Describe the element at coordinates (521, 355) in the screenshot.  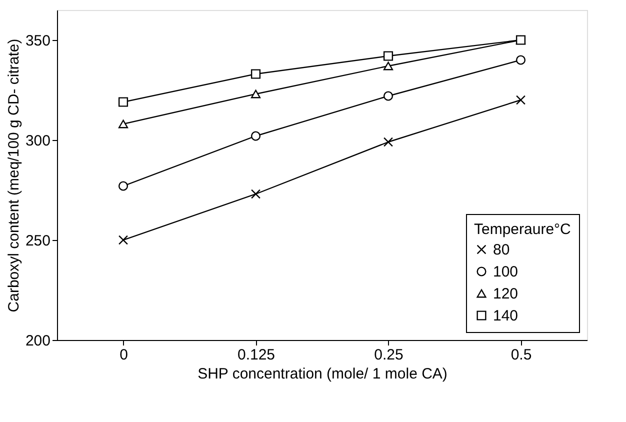
I see `x-tick-label: 0.5` at that location.